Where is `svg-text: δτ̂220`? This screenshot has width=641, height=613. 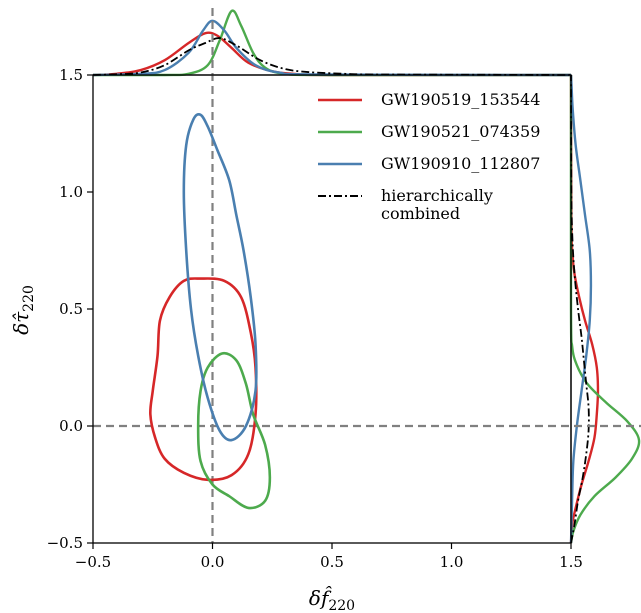
svg-text: δτ̂220 is located at coordinates (23, 310).